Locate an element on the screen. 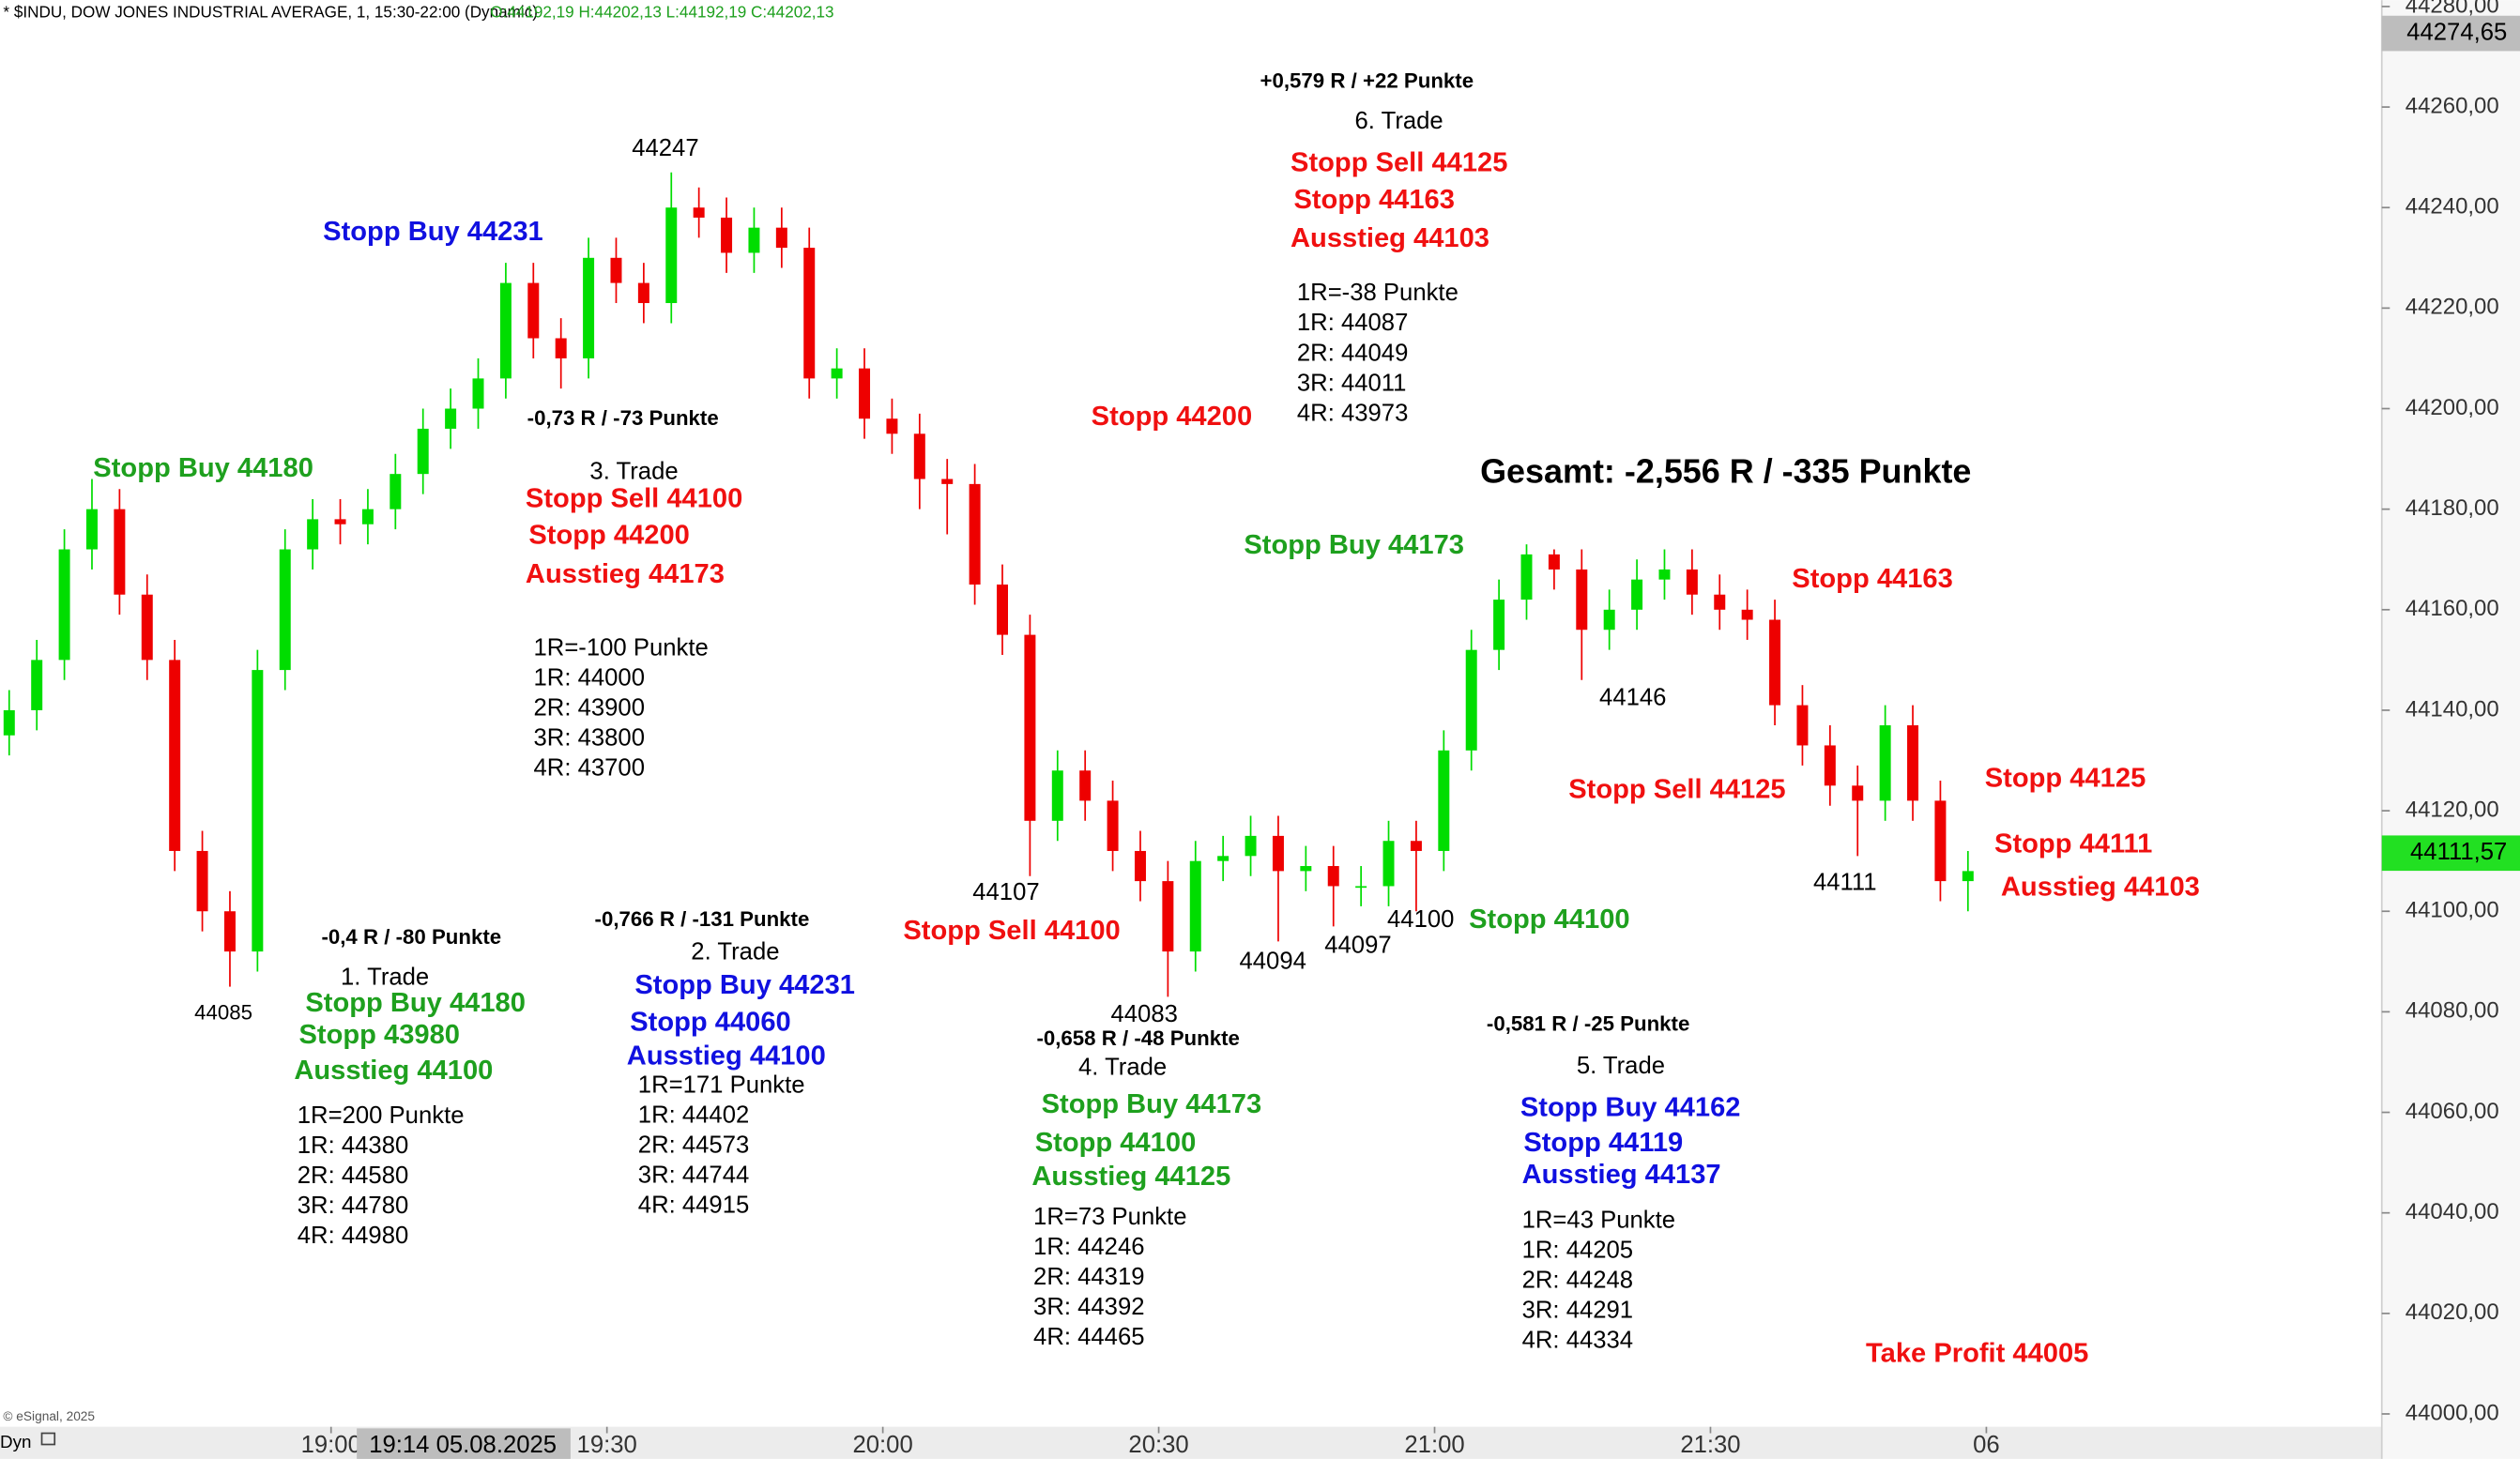  annotation: Ausstieg 44125 is located at coordinates (1130, 1177).